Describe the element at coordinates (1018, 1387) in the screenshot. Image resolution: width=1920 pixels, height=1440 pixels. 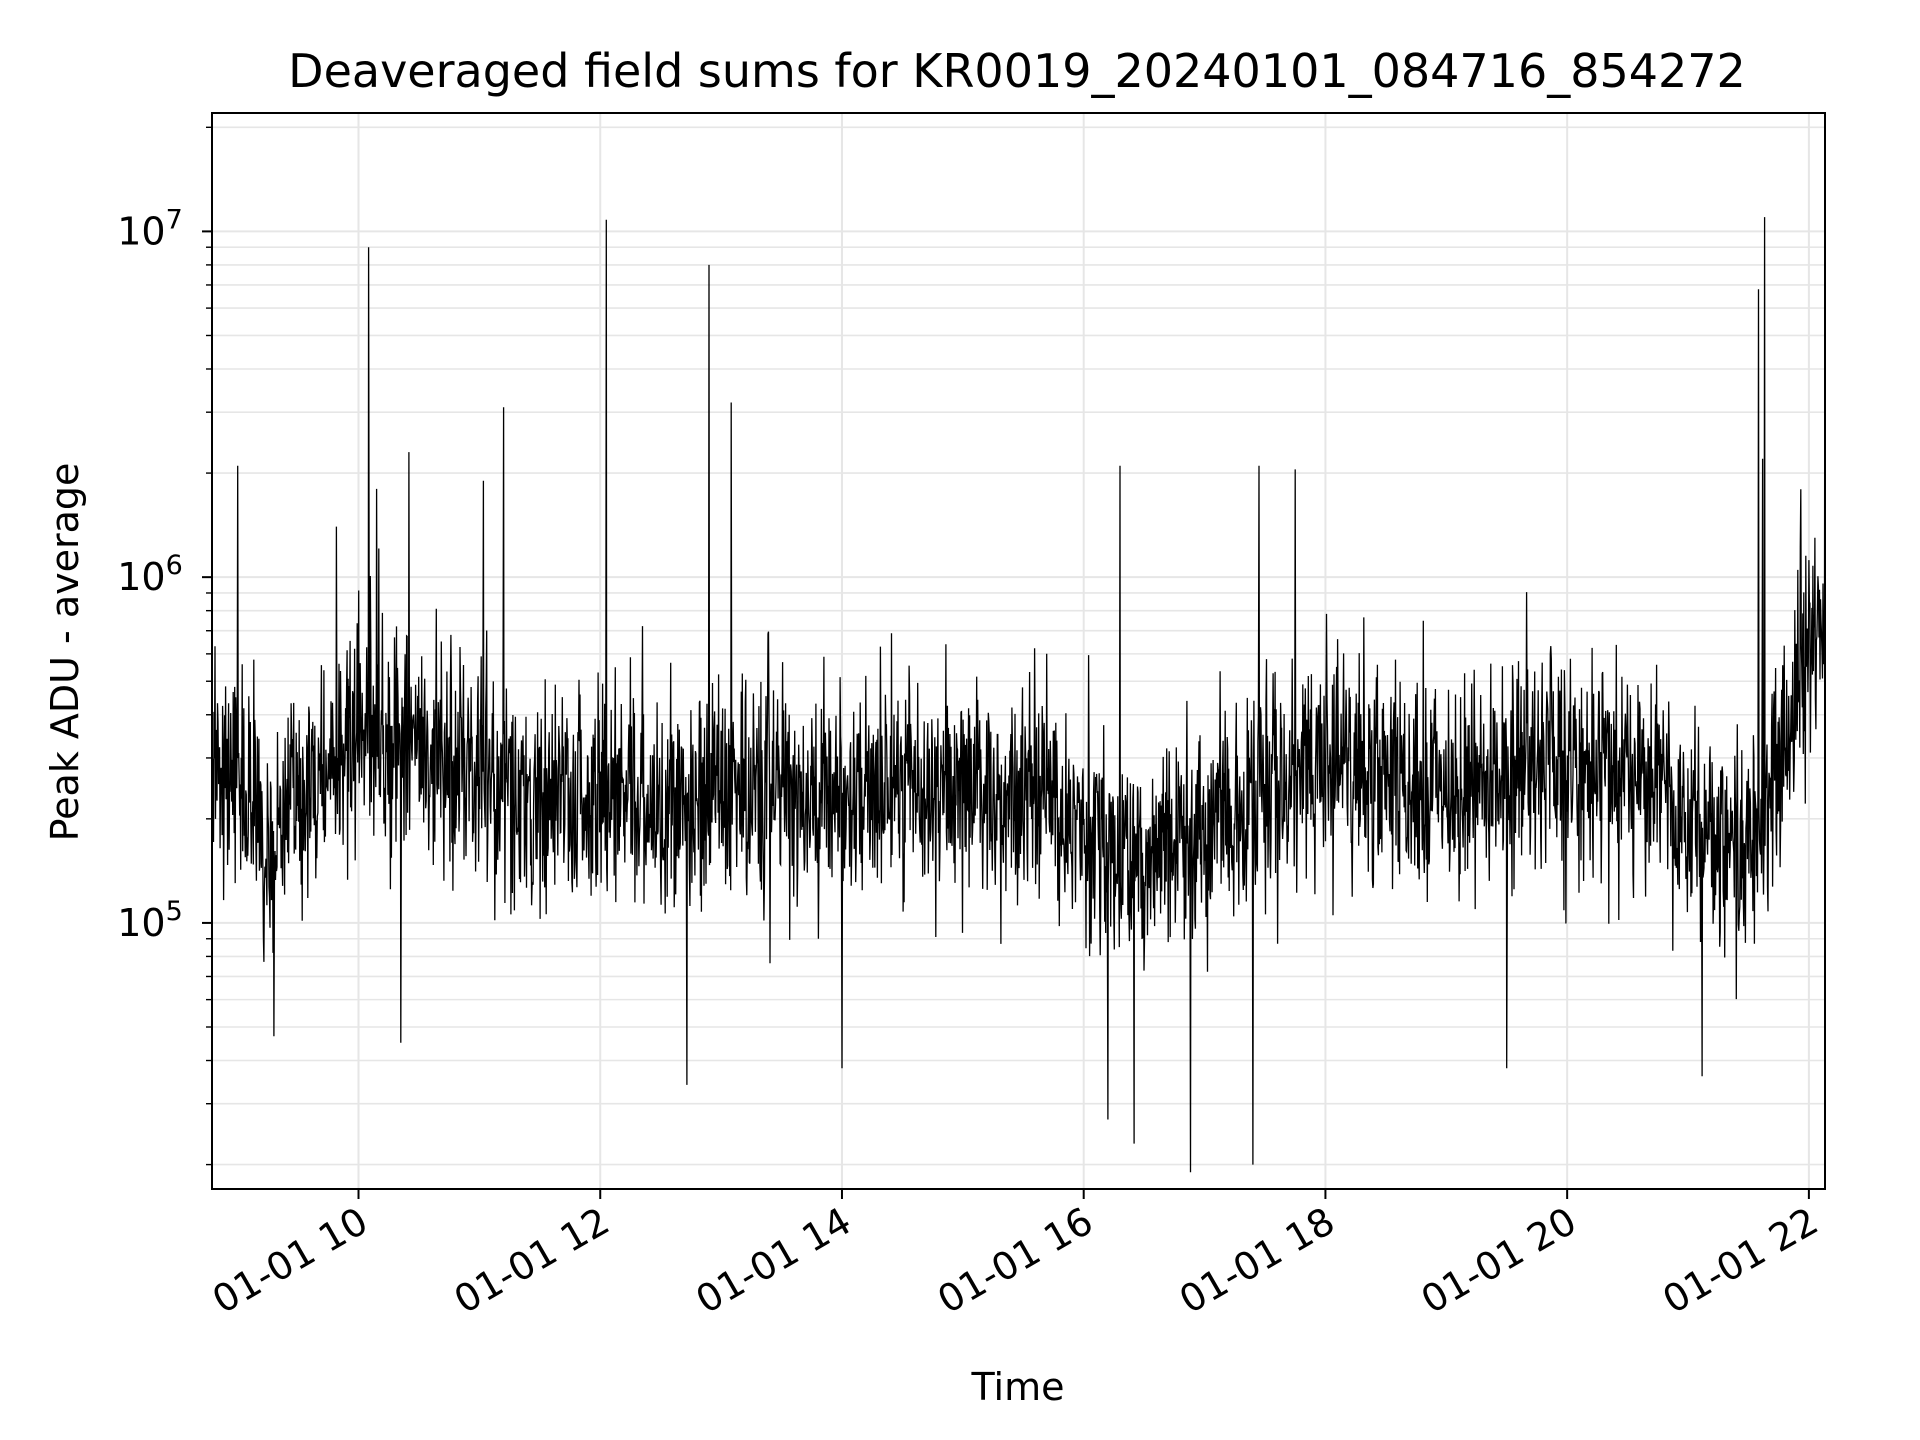
I see `x-axis-label: Time` at that location.